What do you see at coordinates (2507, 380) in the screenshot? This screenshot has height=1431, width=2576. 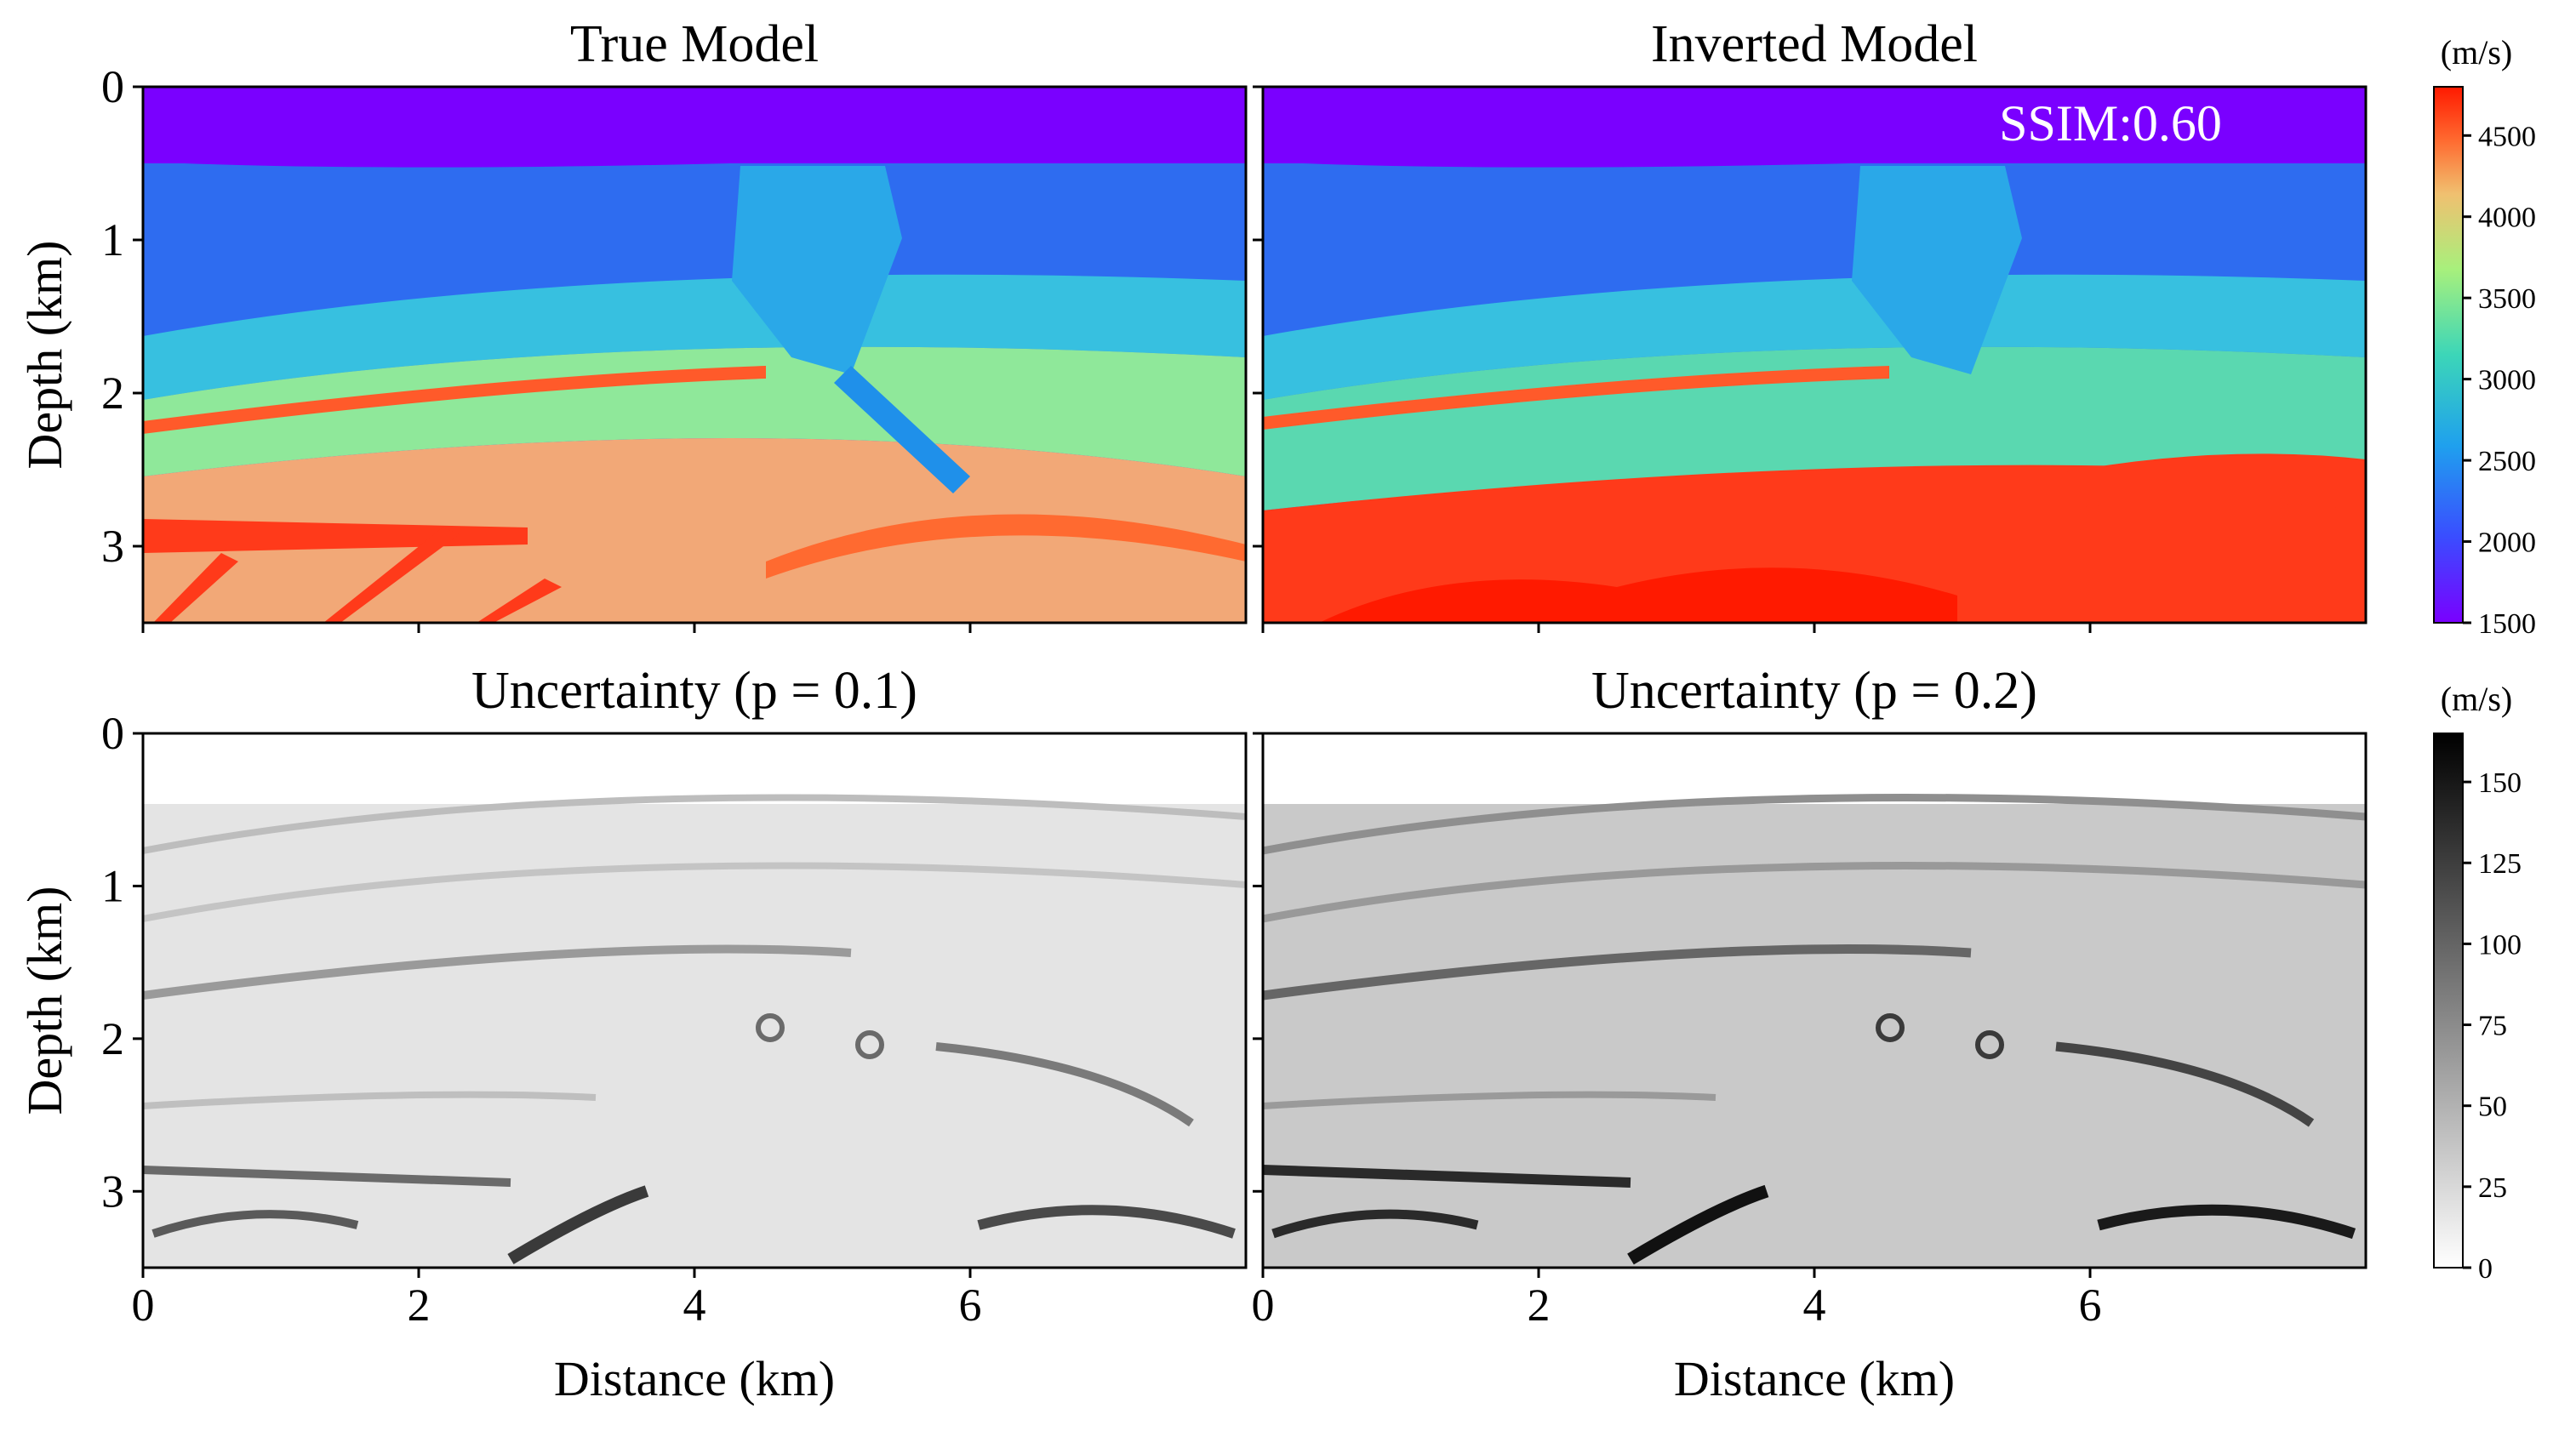 I see `colorbar-tick-label: 3000` at bounding box center [2507, 380].